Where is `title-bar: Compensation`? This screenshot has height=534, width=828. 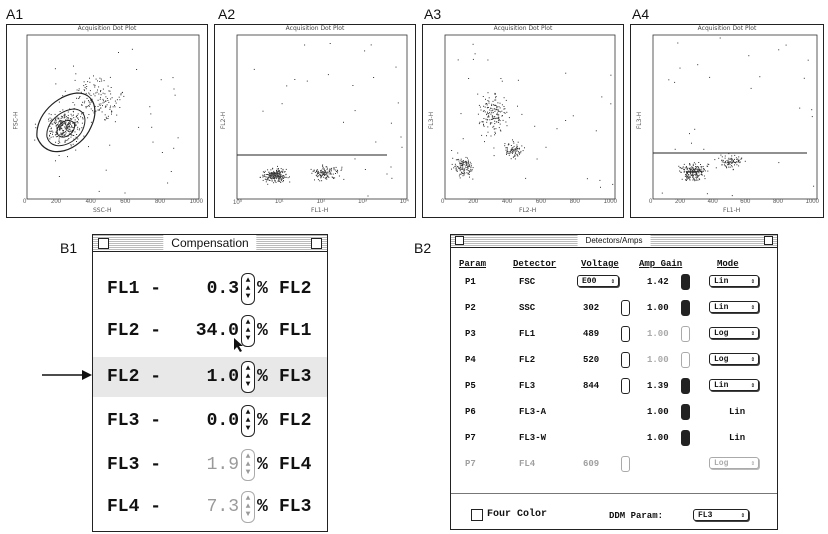 title-bar: Compensation is located at coordinates (210, 243).